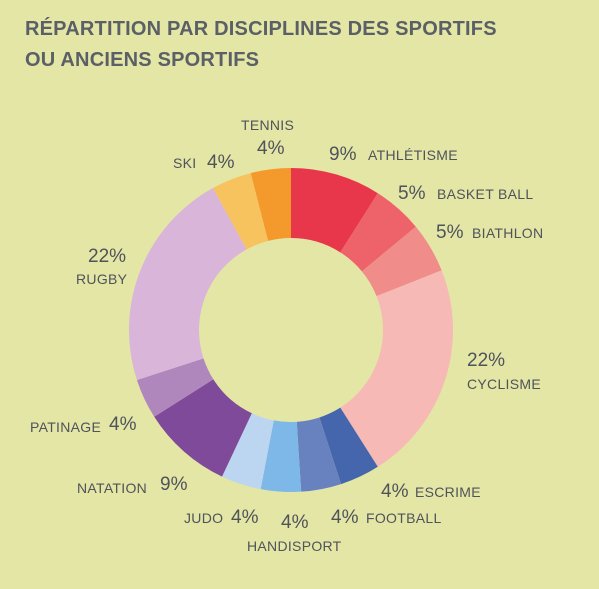 Image resolution: width=599 pixels, height=589 pixels. Describe the element at coordinates (203, 518) in the screenshot. I see `category-label-judo: JUDO` at that location.